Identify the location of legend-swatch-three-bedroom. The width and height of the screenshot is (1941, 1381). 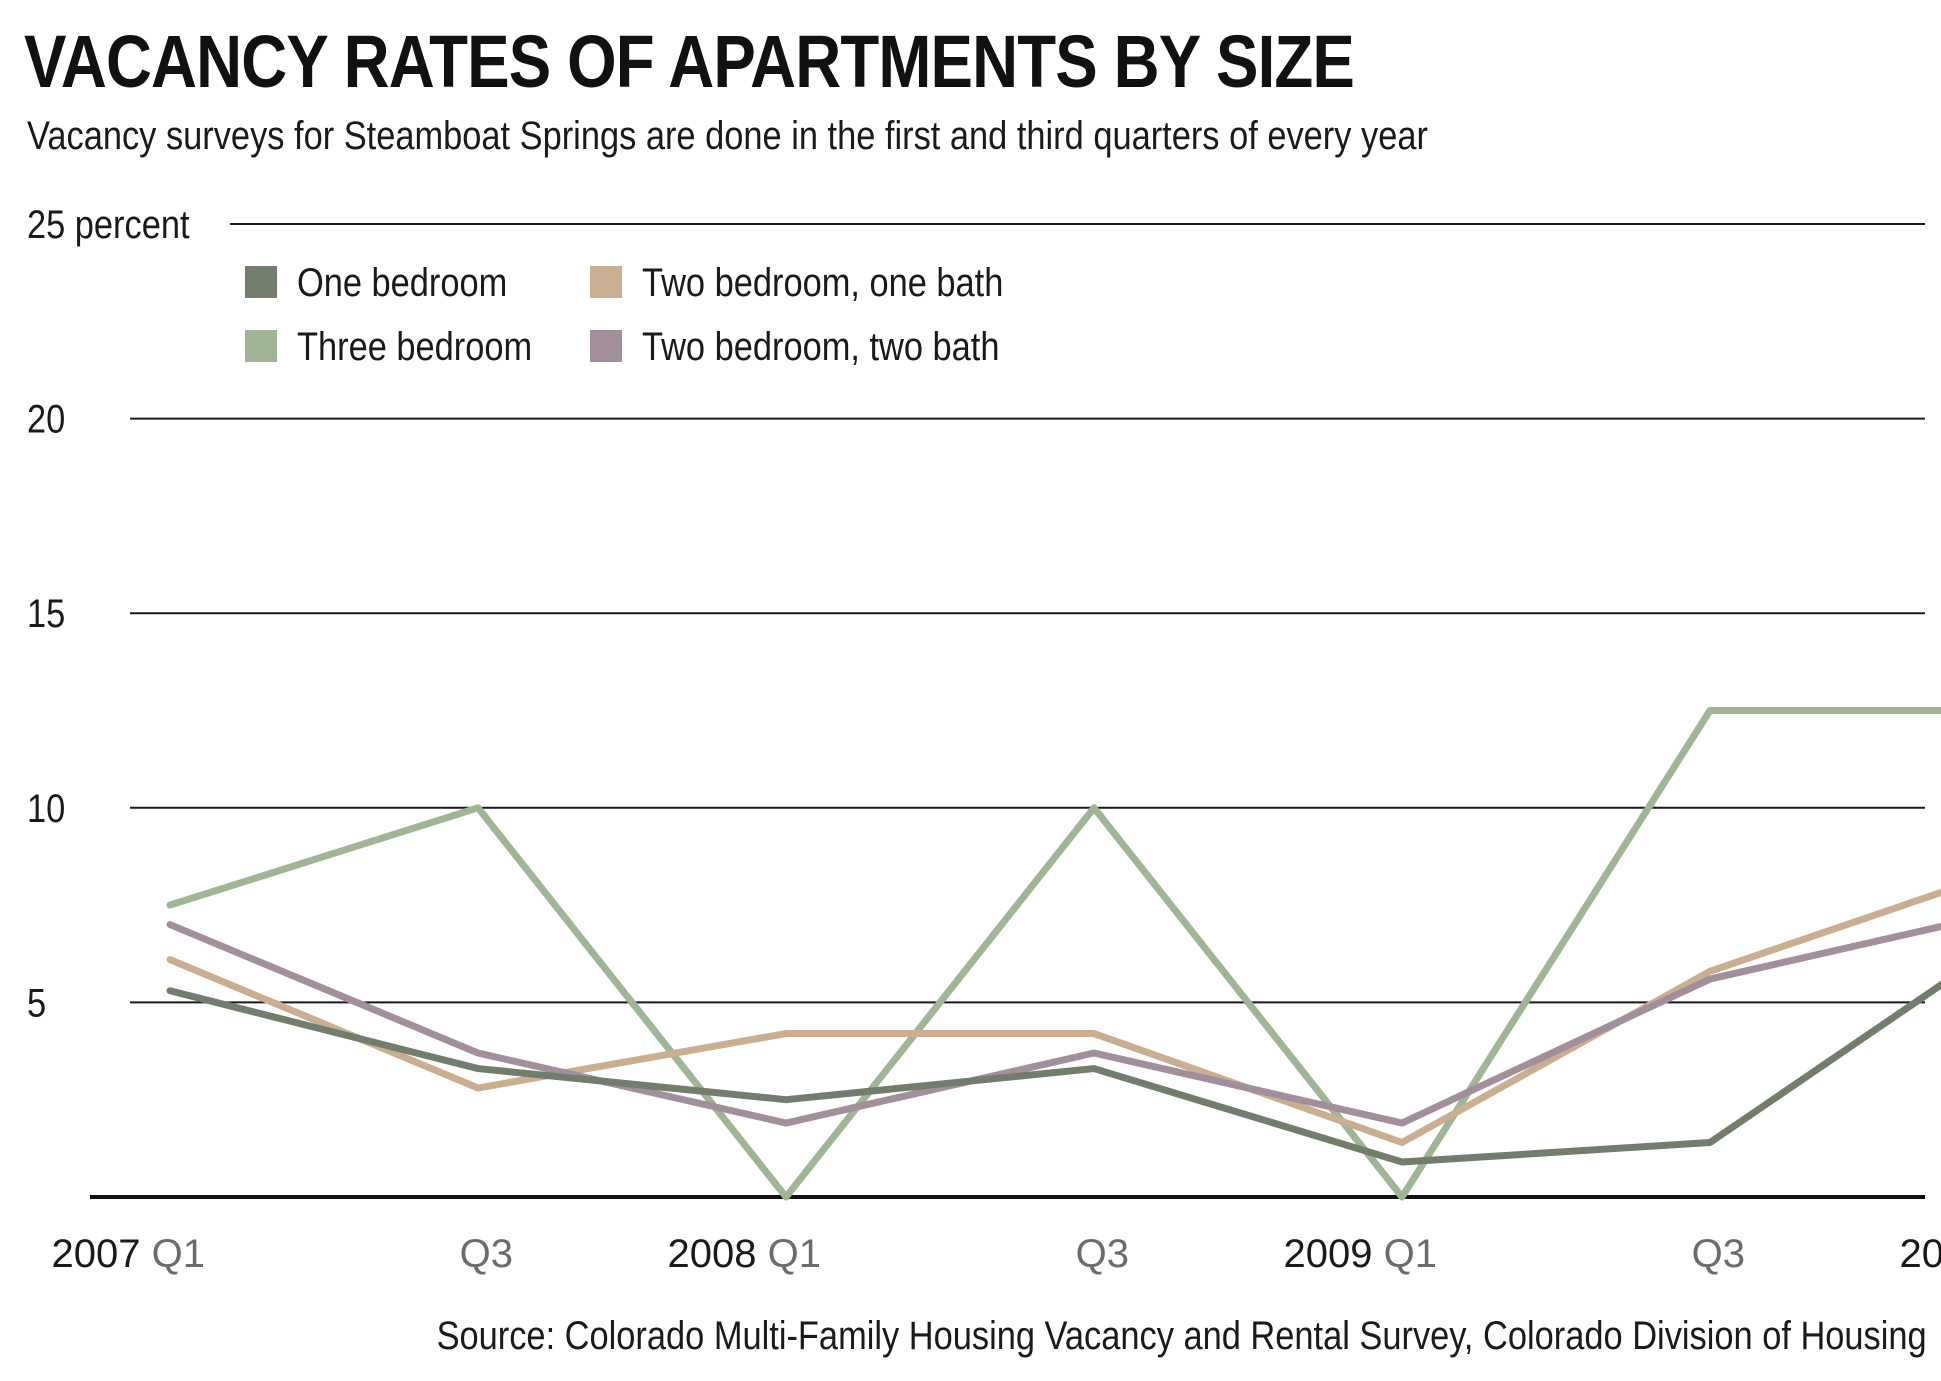
(261, 346).